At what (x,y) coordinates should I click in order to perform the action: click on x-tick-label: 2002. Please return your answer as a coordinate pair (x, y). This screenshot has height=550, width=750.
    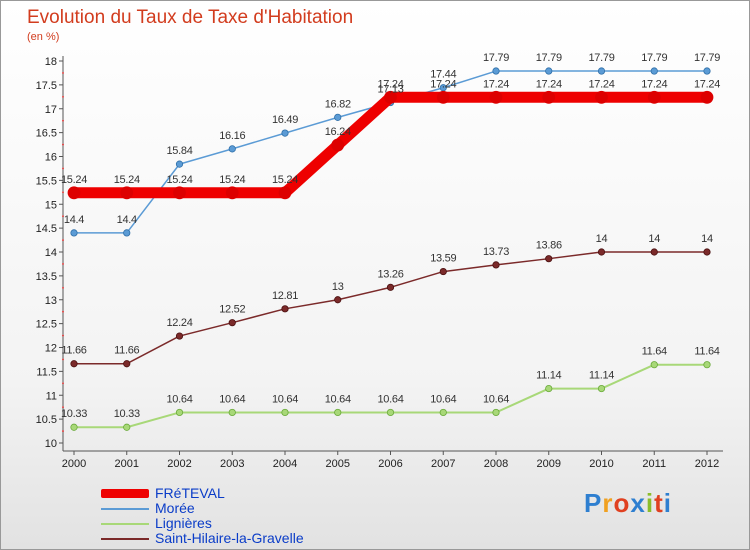
    Looking at the image, I should click on (179, 464).